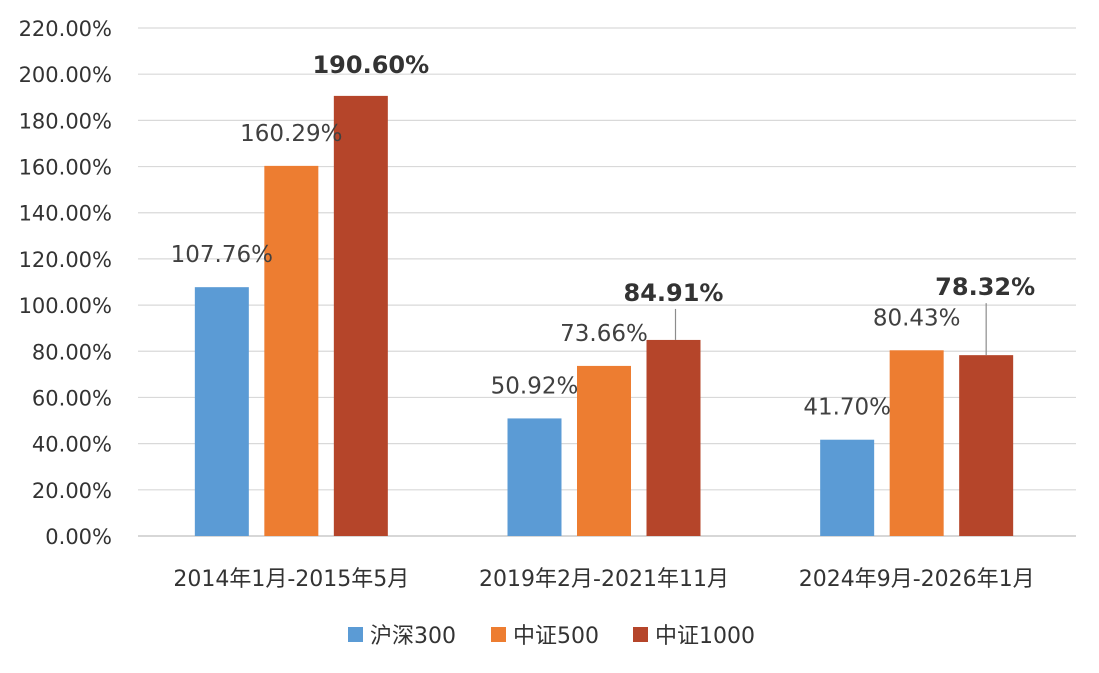  Describe the element at coordinates (65, 260) in the screenshot. I see `y-tick-label: 120.00%` at that location.